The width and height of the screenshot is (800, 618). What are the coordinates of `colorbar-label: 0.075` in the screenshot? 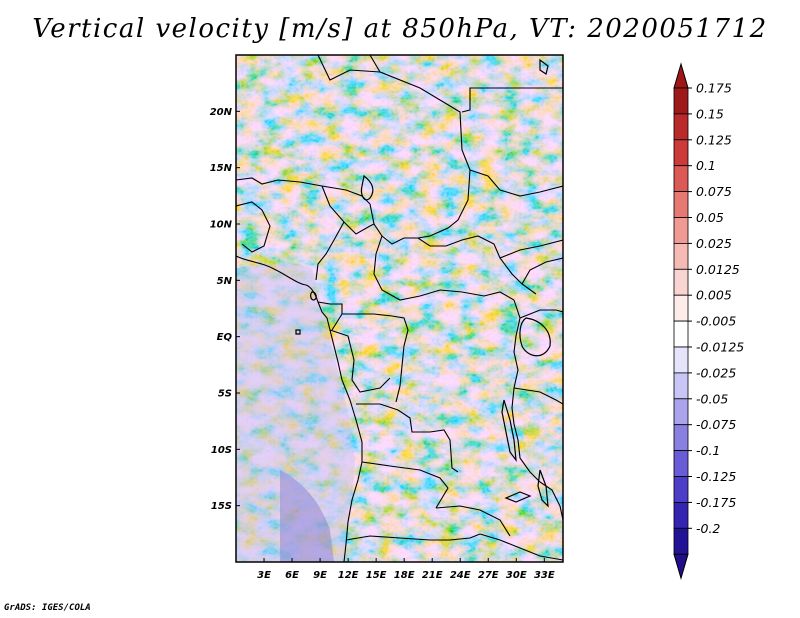 It's located at (714, 191).